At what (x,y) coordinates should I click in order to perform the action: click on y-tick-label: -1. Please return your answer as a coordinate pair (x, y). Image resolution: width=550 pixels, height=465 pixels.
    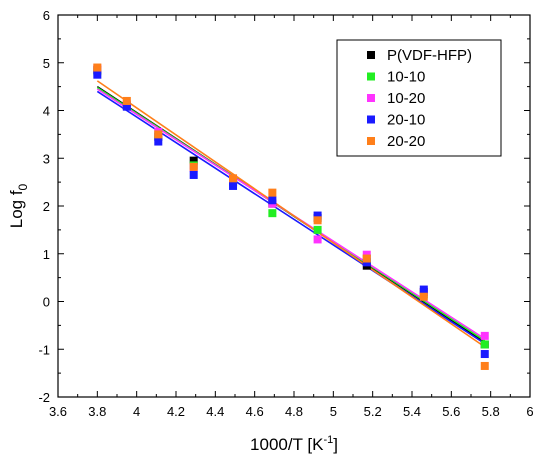
    Looking at the image, I should click on (44, 349).